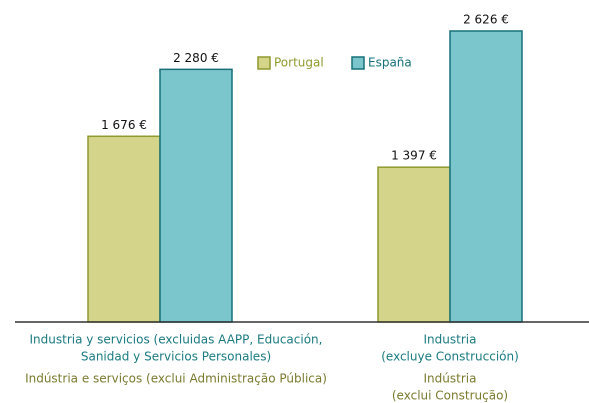  What do you see at coordinates (450, 357) in the screenshot?
I see `category-label: (excluye Construcción)` at bounding box center [450, 357].